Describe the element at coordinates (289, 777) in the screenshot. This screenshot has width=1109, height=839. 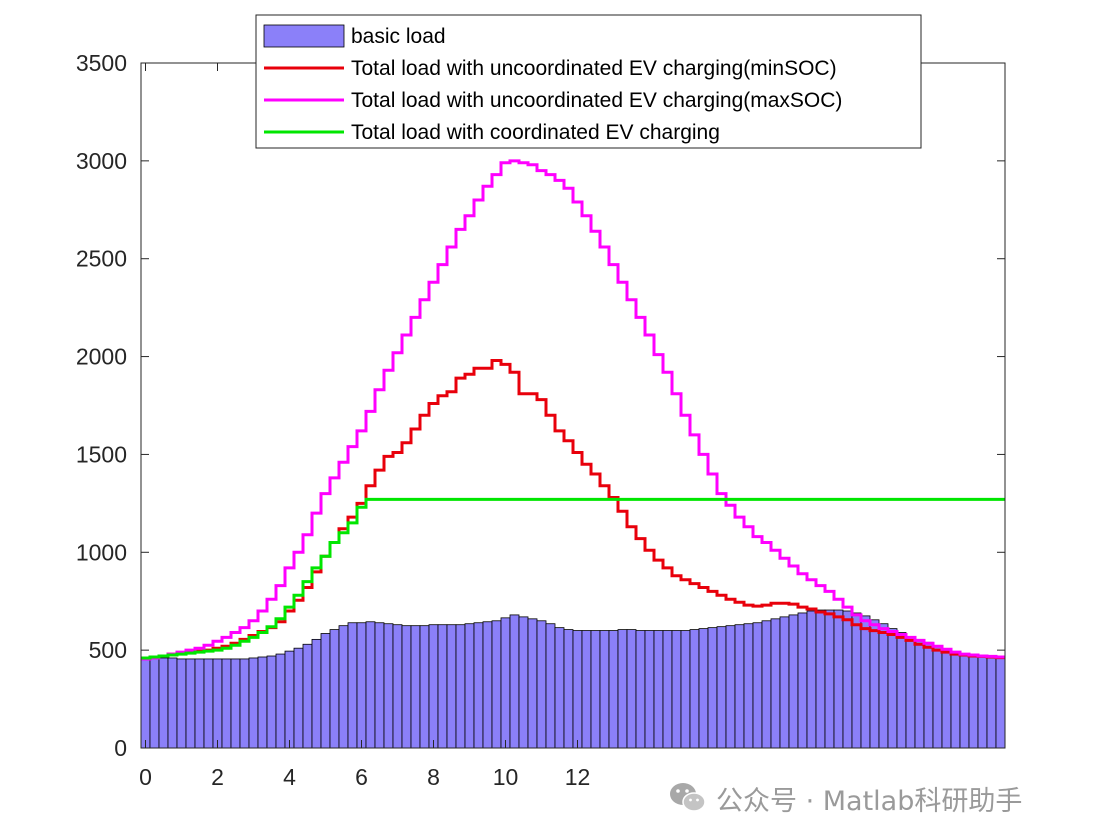
I see `x-tick-label: 4` at that location.